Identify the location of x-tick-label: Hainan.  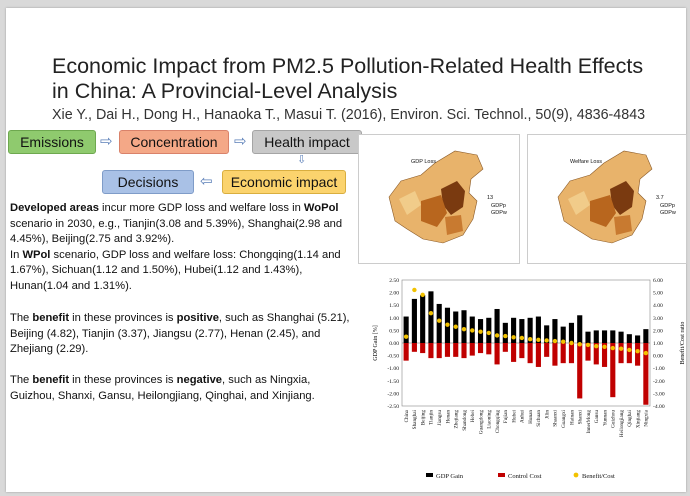
(572, 417).